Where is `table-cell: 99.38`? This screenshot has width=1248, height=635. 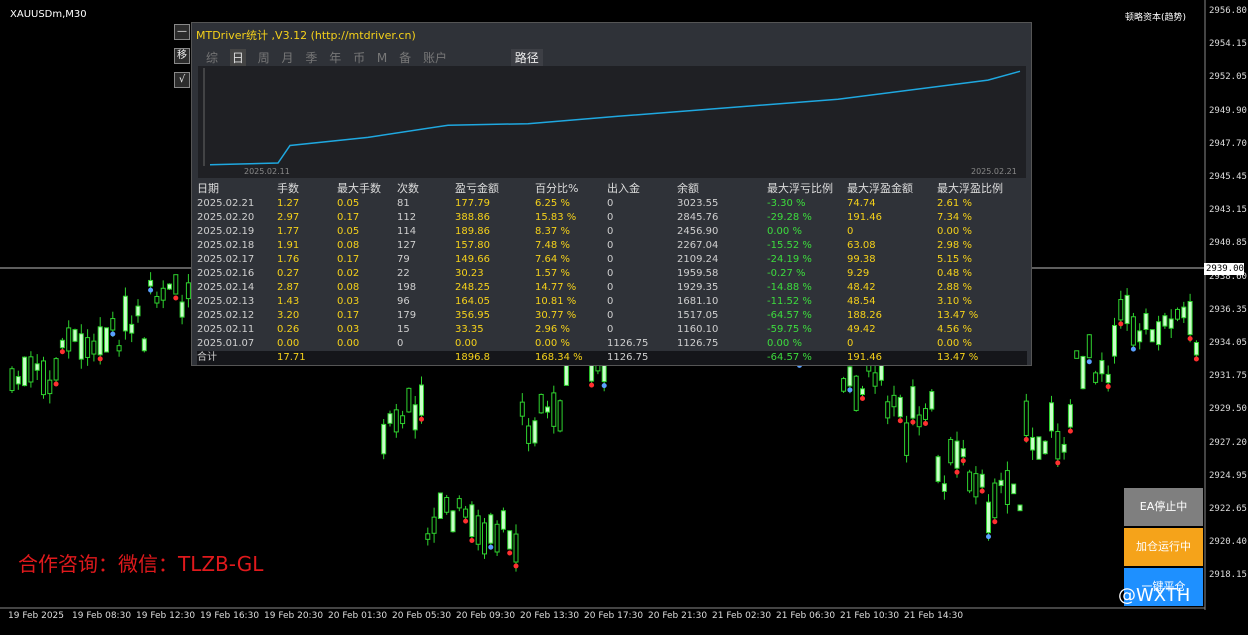 table-cell: 99.38 is located at coordinates (861, 259).